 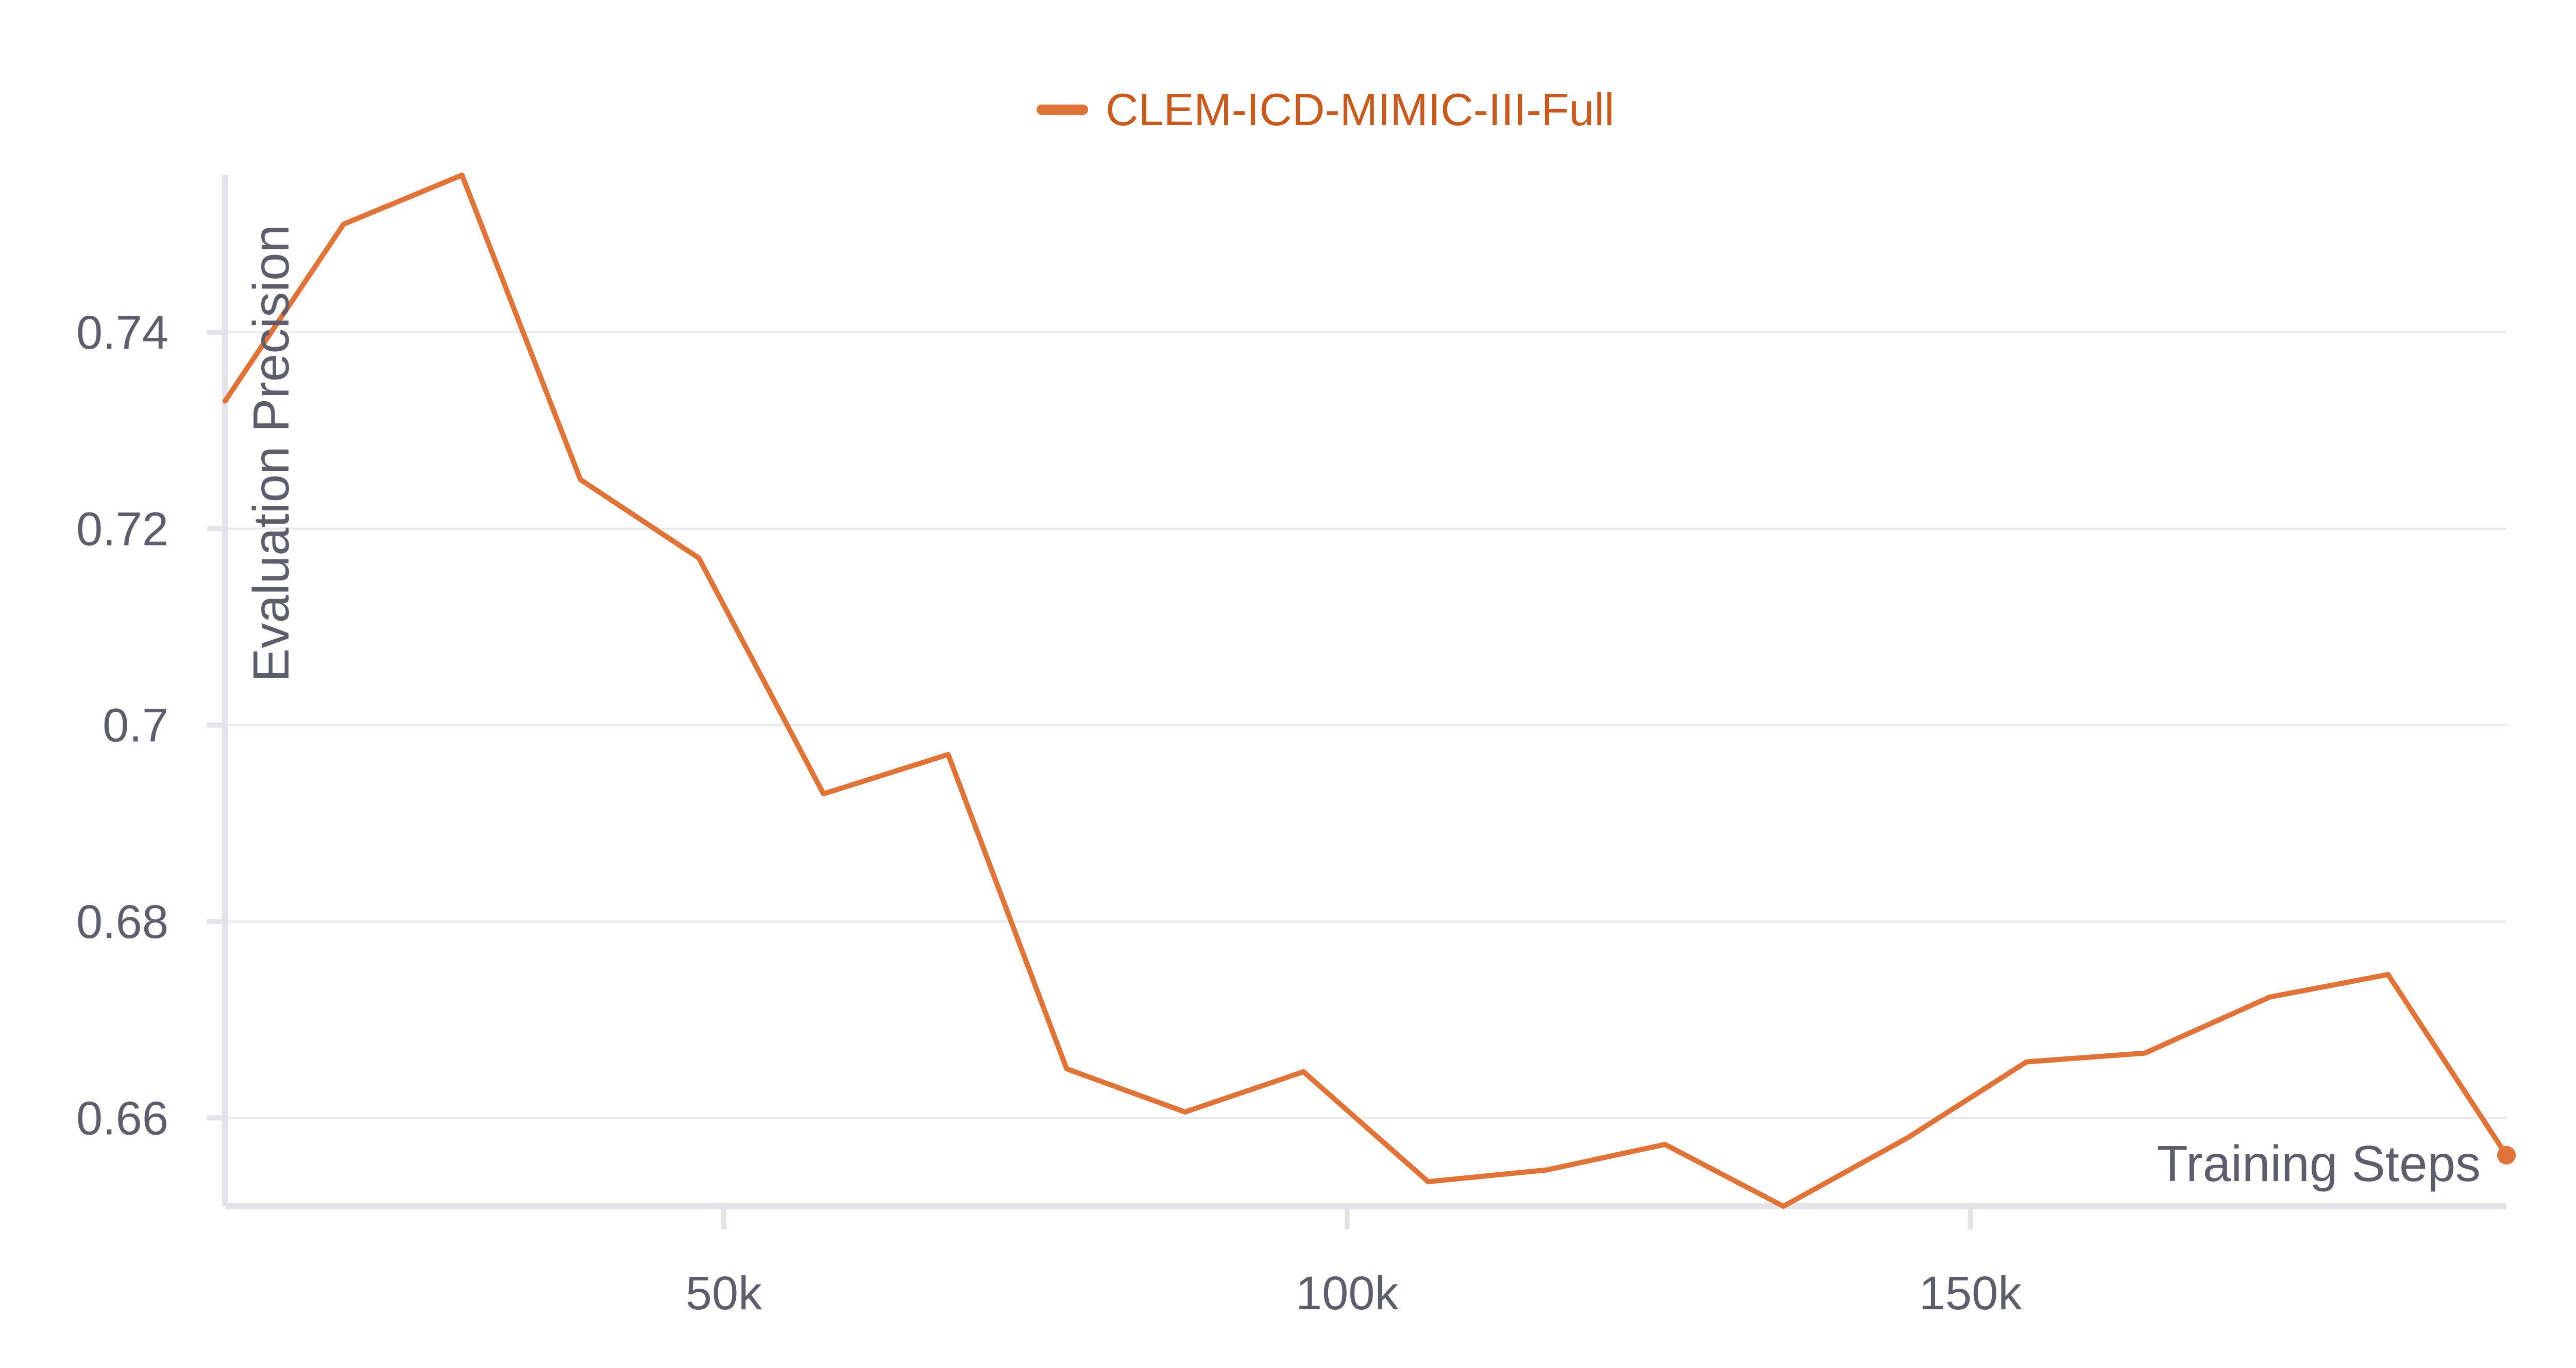 What do you see at coordinates (122, 332) in the screenshot?
I see `y-tick-label-4: 0.74` at bounding box center [122, 332].